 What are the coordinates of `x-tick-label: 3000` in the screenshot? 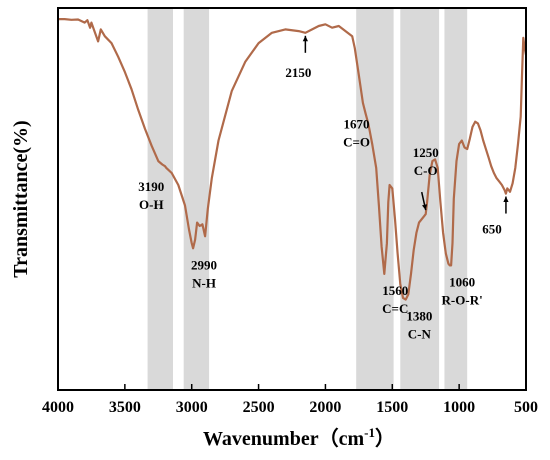 It's located at (192, 407).